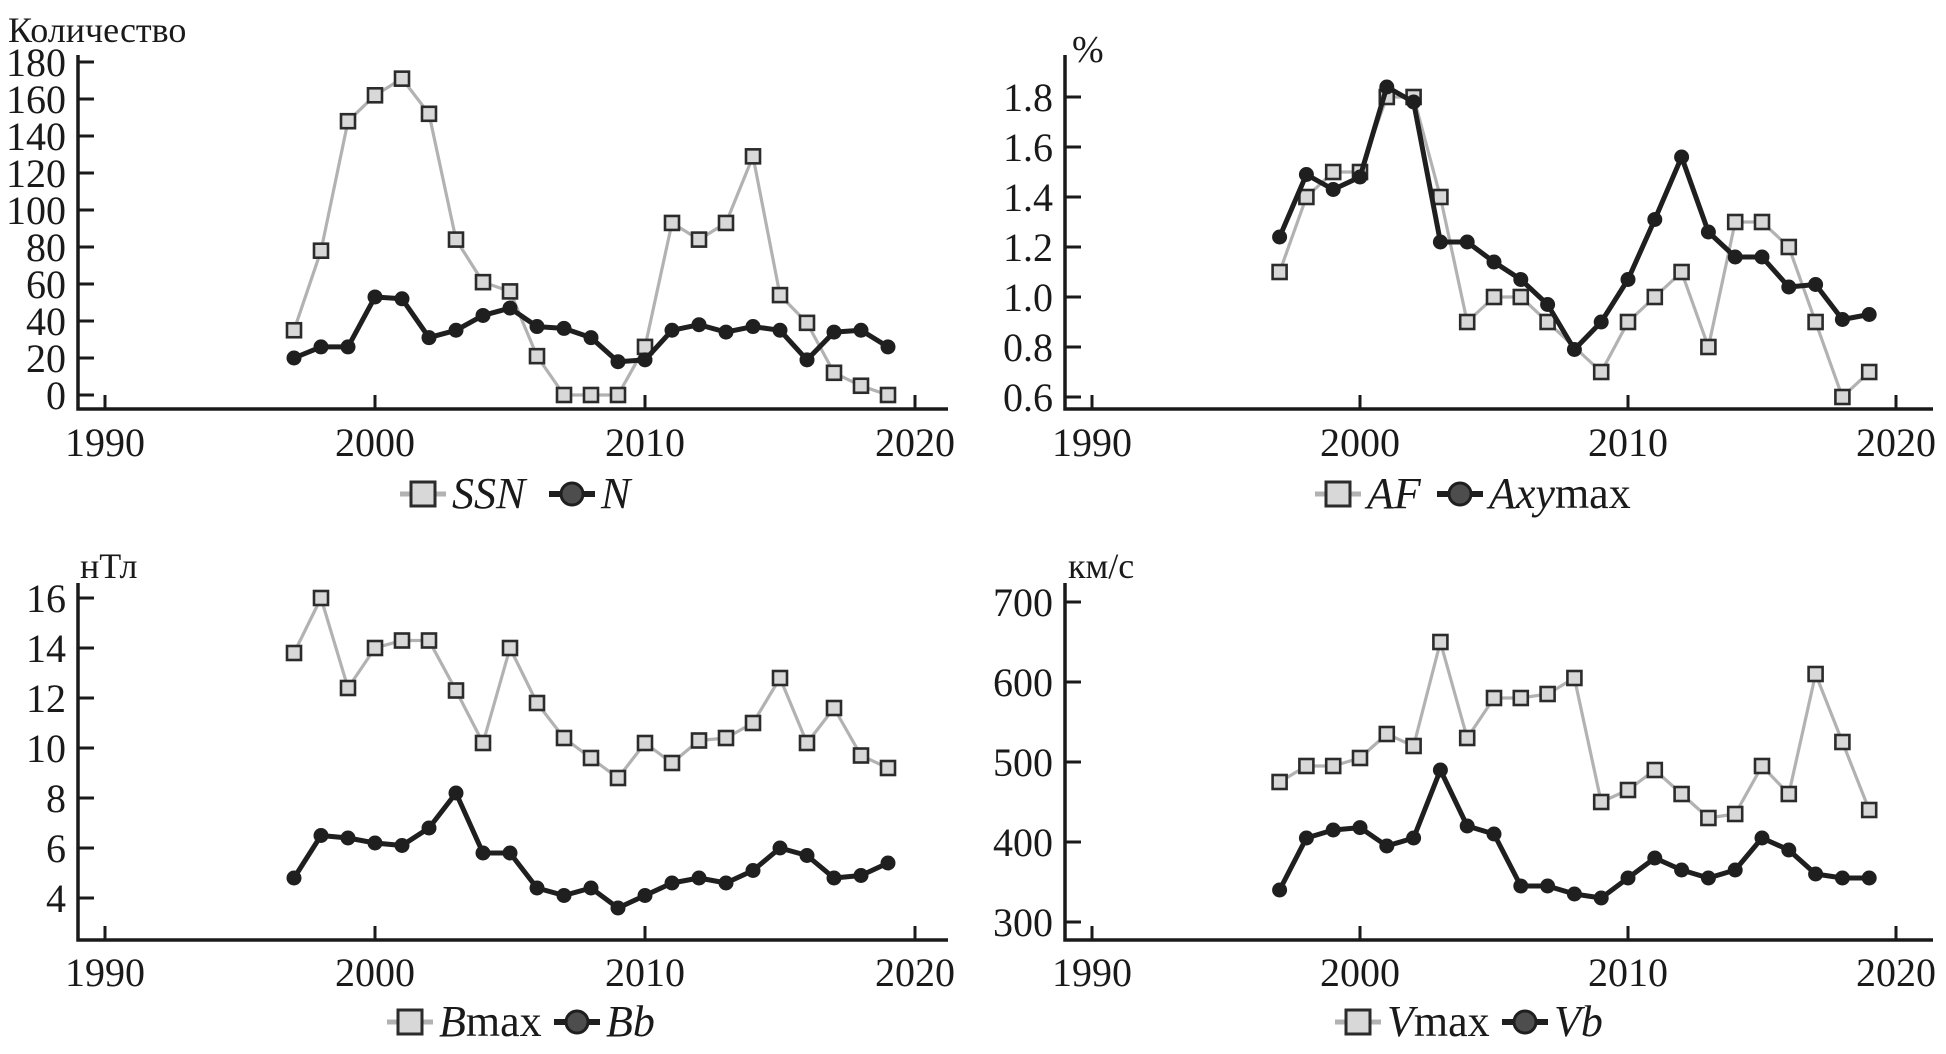 The image size is (1946, 1054). I want to click on y-tick-label: 500, so click(1023, 762).